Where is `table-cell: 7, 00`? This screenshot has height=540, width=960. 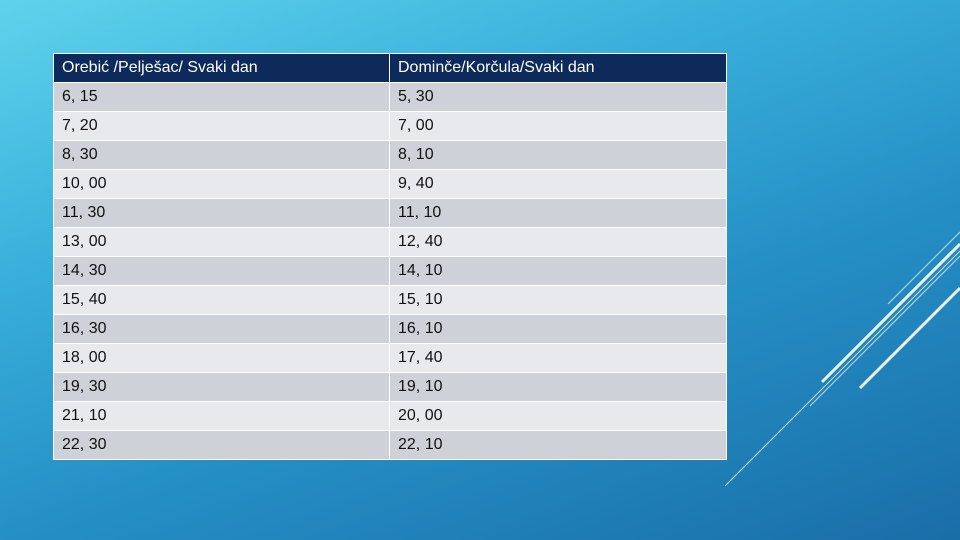
table-cell: 7, 00 is located at coordinates (558, 126).